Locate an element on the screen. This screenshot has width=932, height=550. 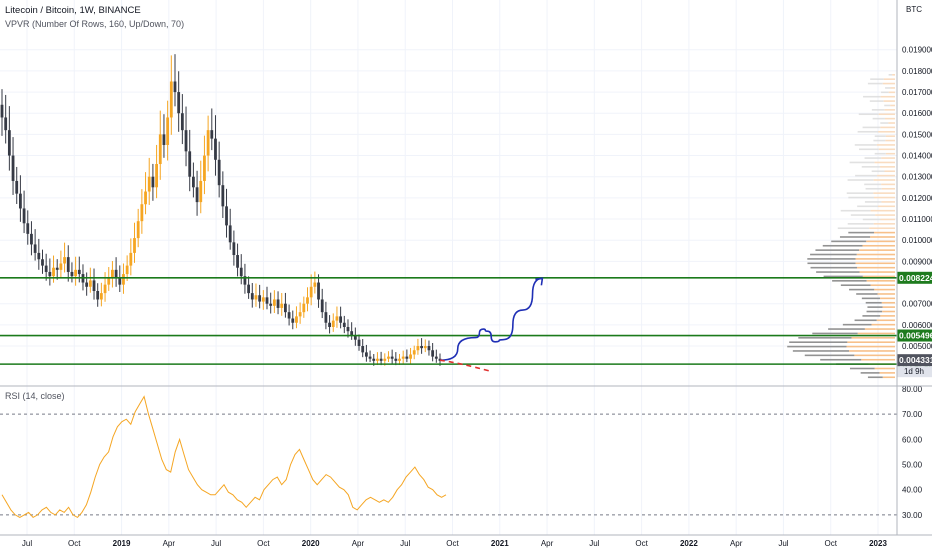
rsi-y-tick-label: 50.00 is located at coordinates (912, 465).